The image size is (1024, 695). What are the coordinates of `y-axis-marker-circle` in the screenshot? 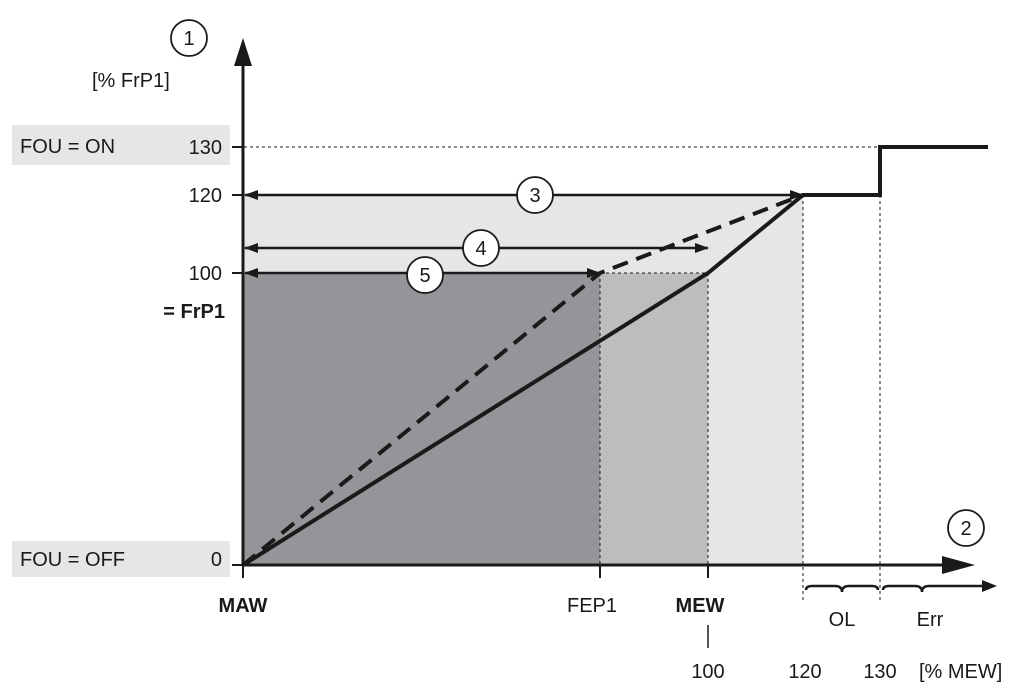 It's located at (189, 38).